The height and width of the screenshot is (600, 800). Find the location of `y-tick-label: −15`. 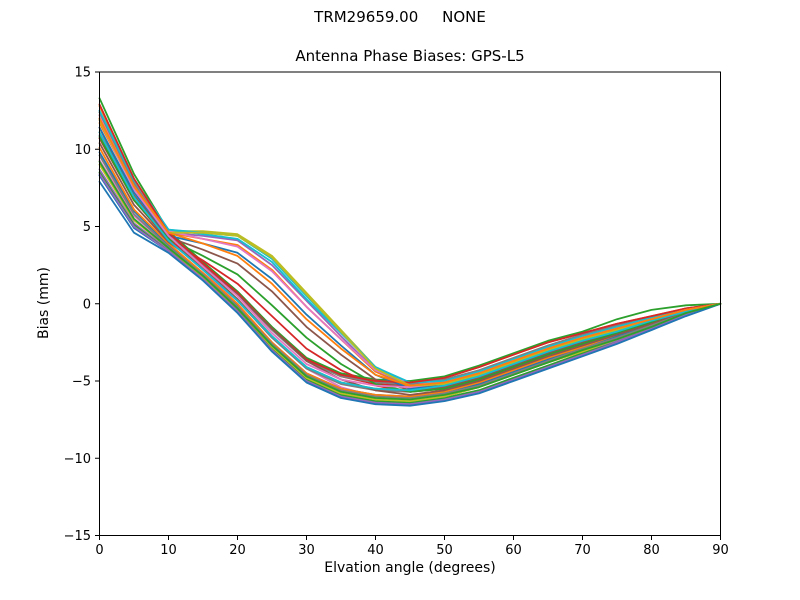

y-tick-label: −15 is located at coordinates (77, 536).